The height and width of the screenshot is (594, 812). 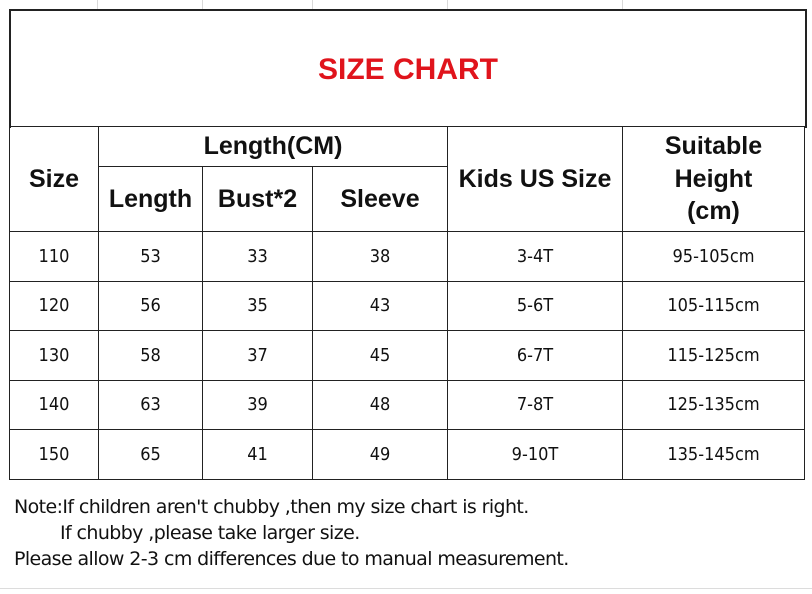 What do you see at coordinates (150, 355) in the screenshot?
I see `cell-length: 58` at bounding box center [150, 355].